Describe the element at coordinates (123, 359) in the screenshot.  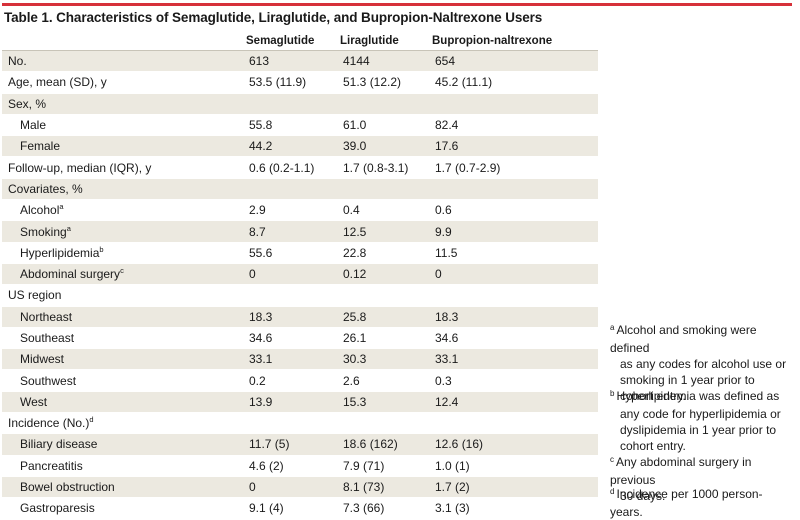
I see `row-label: Midwest` at that location.